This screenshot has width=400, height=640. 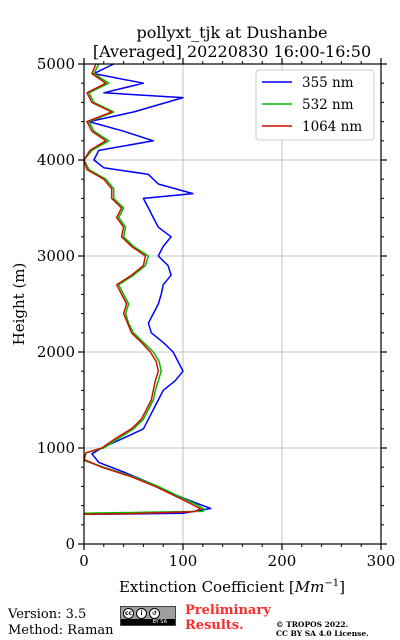 What do you see at coordinates (84, 561) in the screenshot?
I see `x-tick-label: 0` at bounding box center [84, 561].